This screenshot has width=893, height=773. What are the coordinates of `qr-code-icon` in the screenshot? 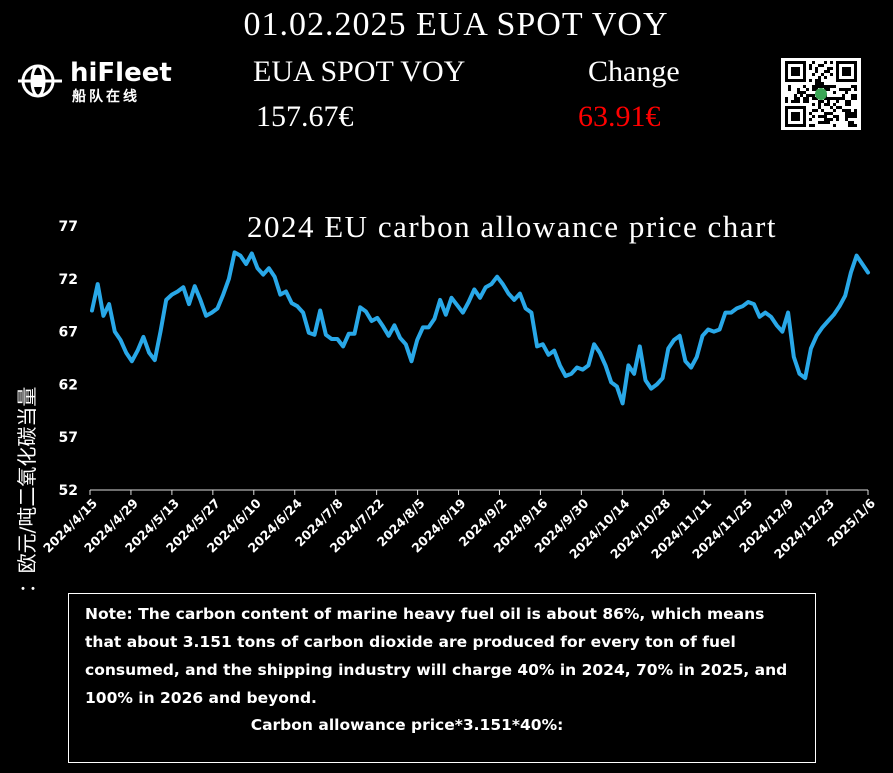 It's located at (821, 94).